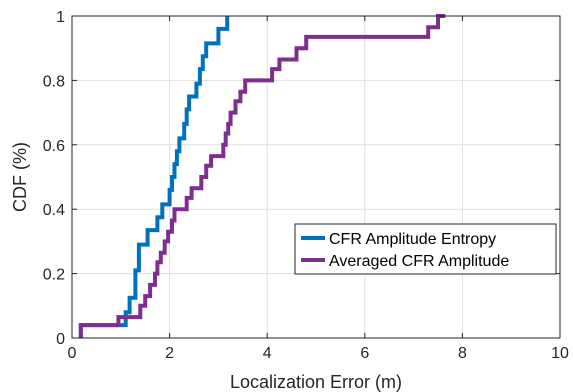 The height and width of the screenshot is (392, 573). I want to click on x-tick-label: 6, so click(364, 353).